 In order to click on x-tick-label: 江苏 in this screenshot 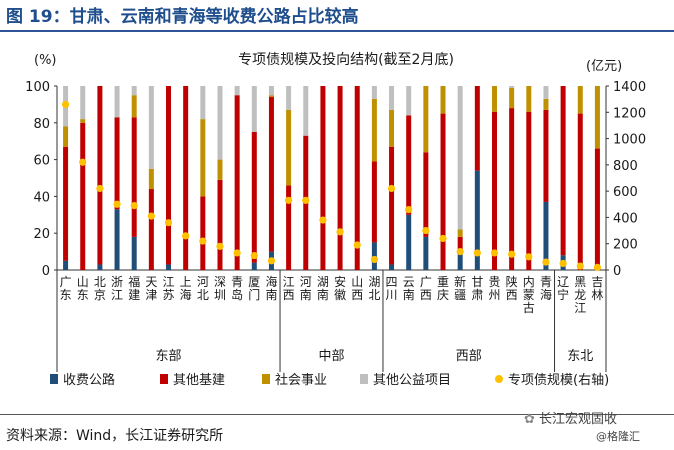, I will do `click(169, 288)`.